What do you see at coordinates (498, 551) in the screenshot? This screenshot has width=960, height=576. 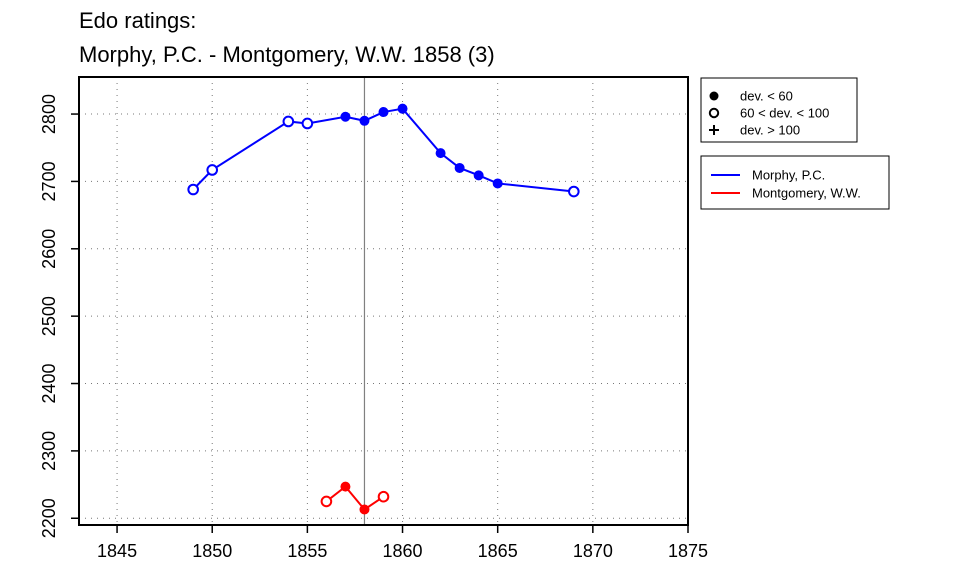 I see `x-tick-label: 1865` at bounding box center [498, 551].